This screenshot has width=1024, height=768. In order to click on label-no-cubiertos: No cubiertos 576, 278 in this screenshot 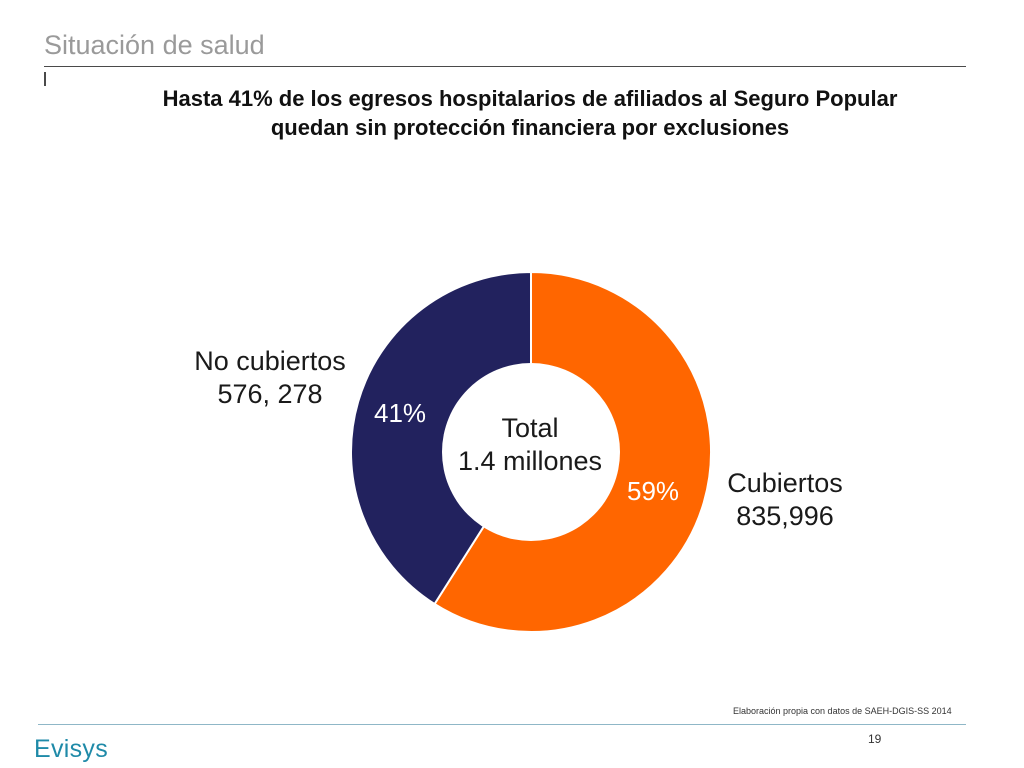, I will do `click(270, 378)`.